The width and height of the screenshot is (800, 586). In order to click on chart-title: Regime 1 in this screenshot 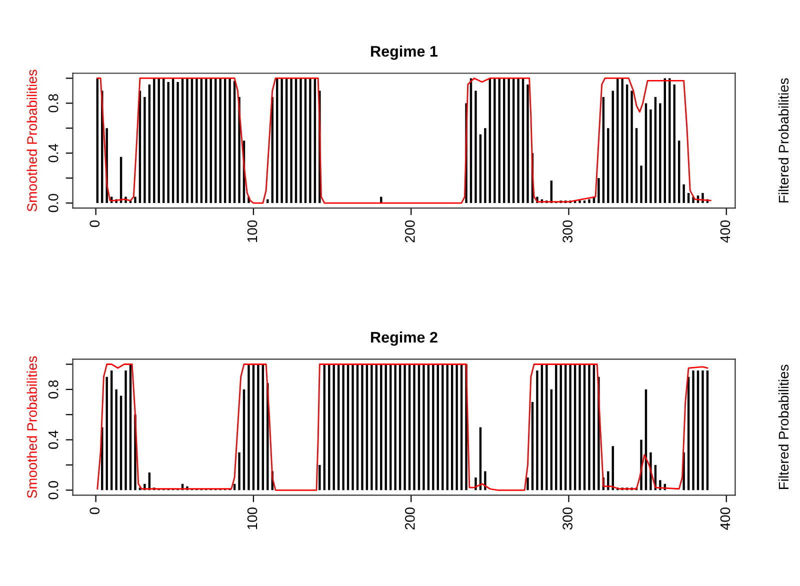, I will do `click(404, 53)`.